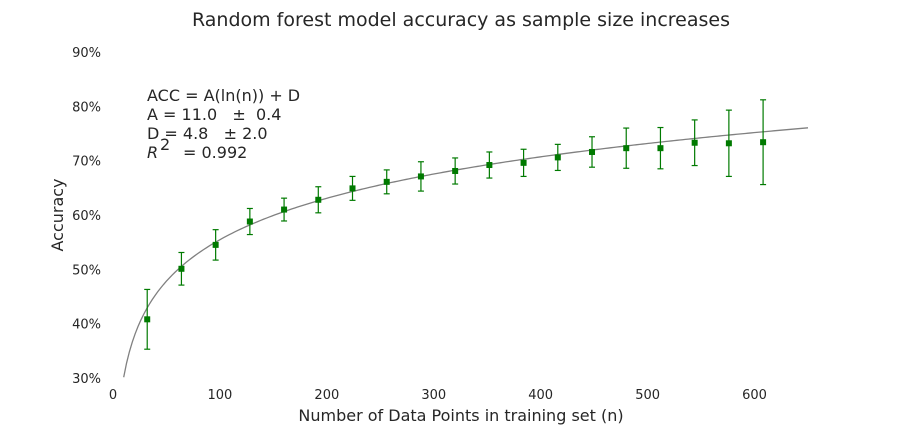  I want to click on annotation-coefficient-d: D = 4.8 ± 2.0, so click(207, 133).